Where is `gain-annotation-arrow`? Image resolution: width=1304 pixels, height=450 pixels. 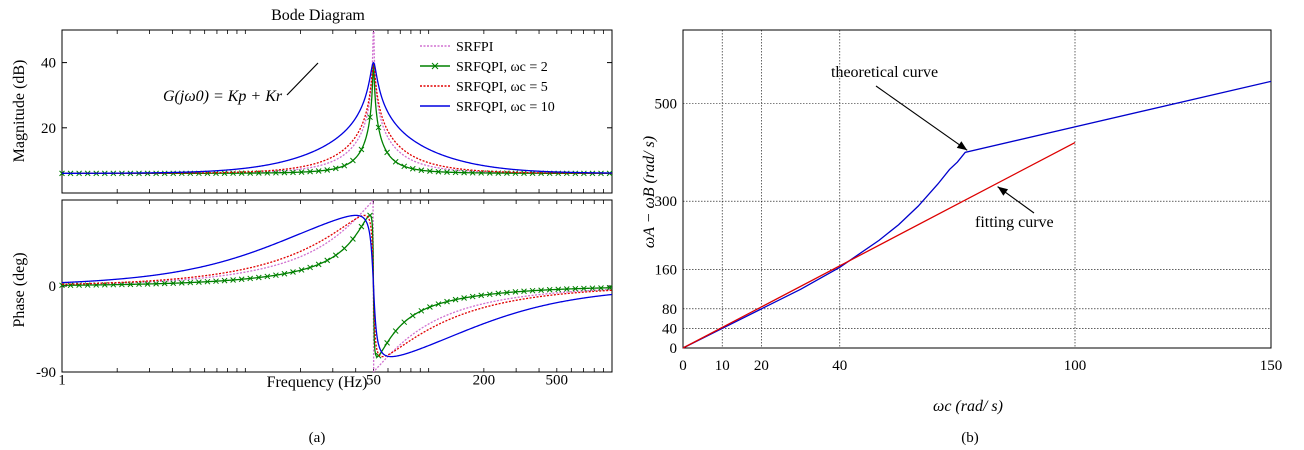 gain-annotation-arrow is located at coordinates (302, 79).